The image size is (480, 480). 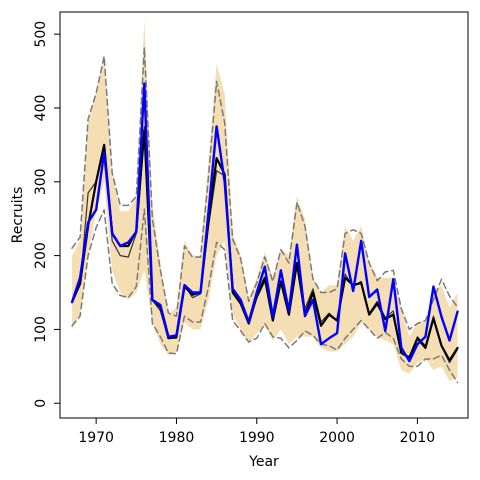 I want to click on y-tick-label: 500, so click(x=41, y=34).